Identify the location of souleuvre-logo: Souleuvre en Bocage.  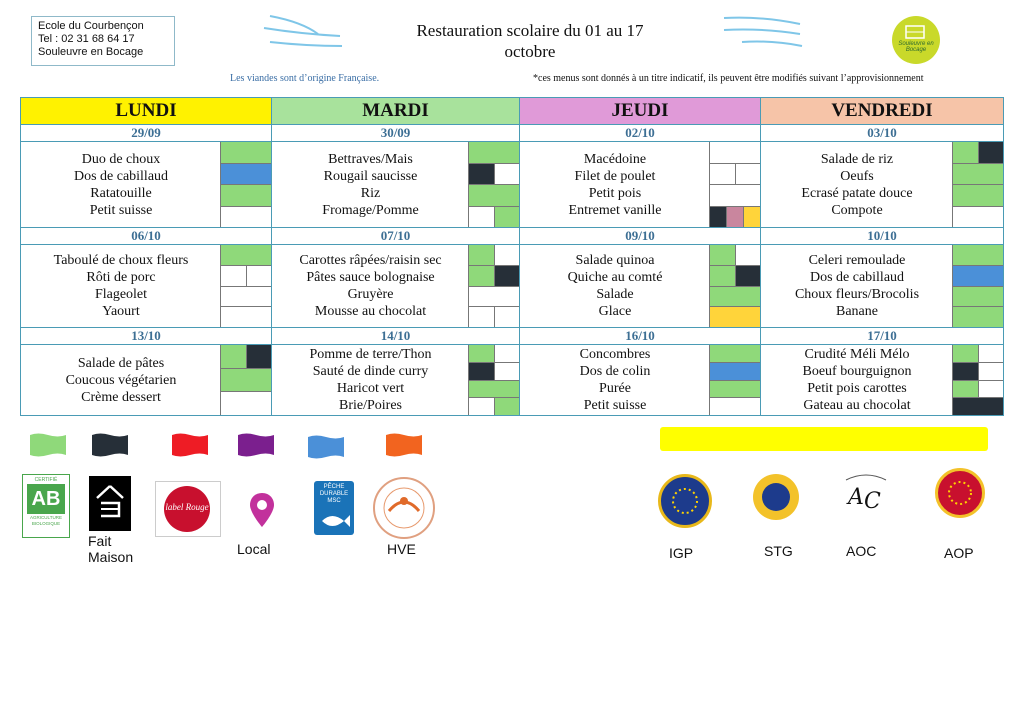
(916, 40).